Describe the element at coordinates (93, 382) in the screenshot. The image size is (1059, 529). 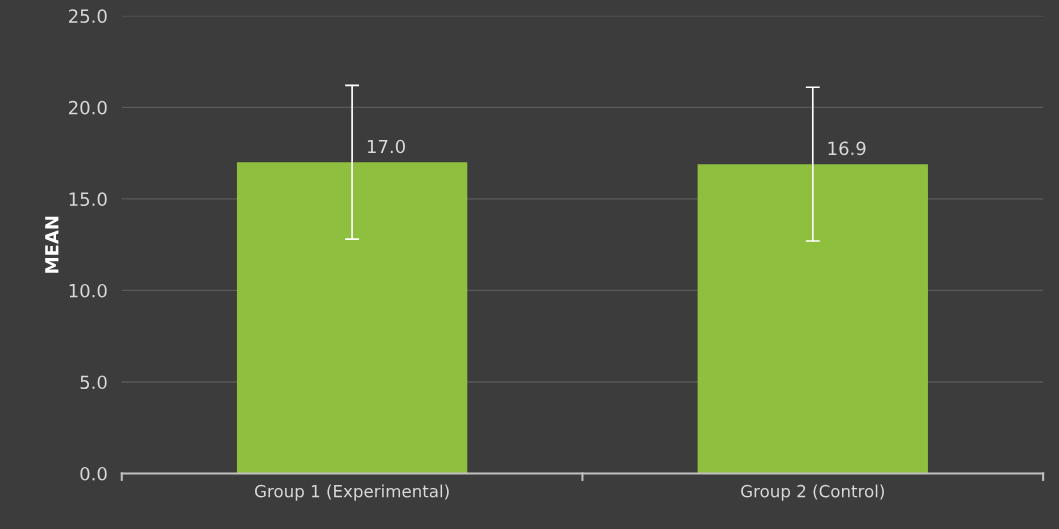
I see `y-tick-label: 5.0` at that location.